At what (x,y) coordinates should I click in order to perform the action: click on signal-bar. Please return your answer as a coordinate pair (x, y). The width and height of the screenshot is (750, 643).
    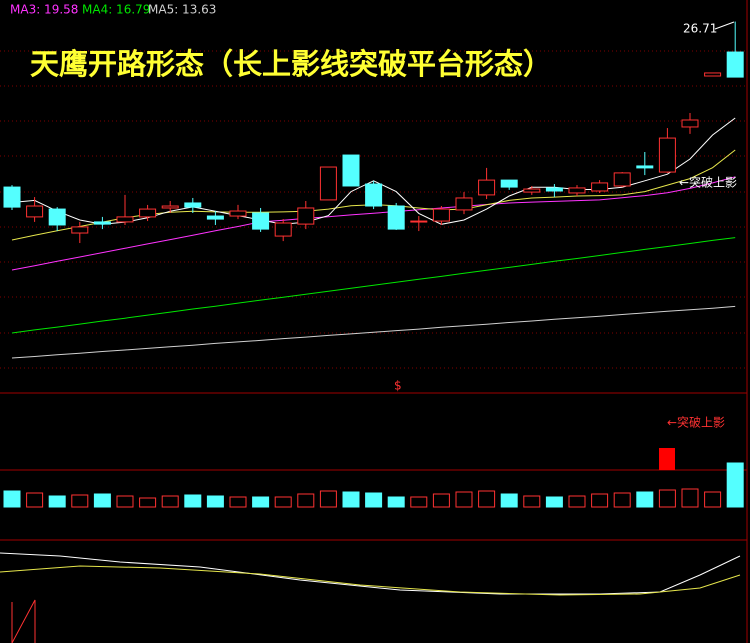
    Looking at the image, I should click on (667, 459).